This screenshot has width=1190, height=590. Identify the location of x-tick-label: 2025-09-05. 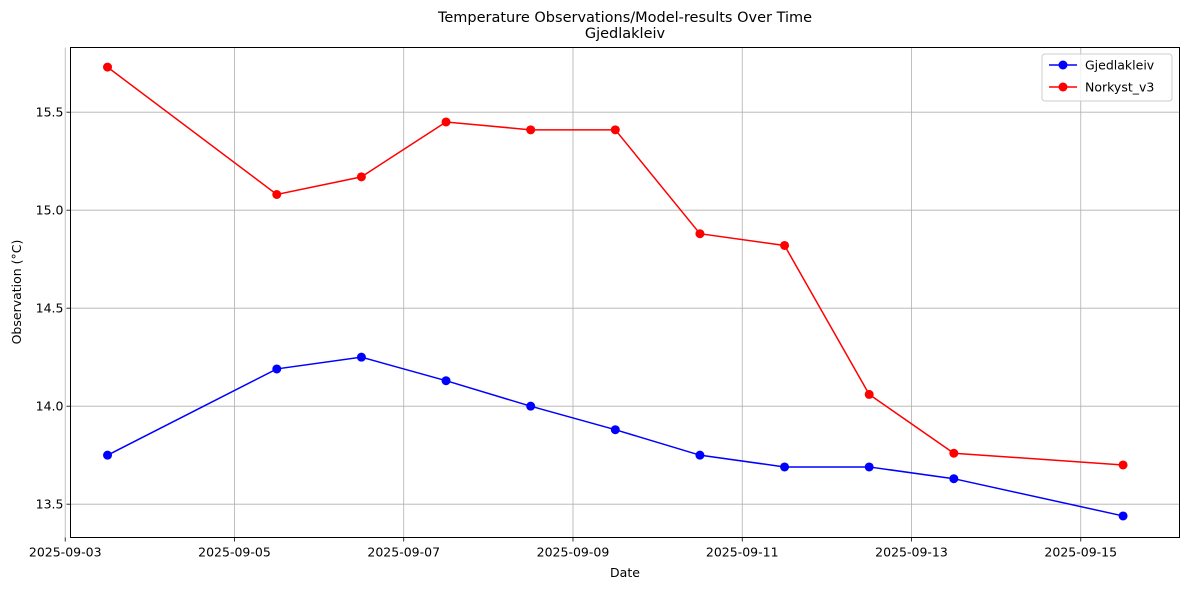
(234, 552).